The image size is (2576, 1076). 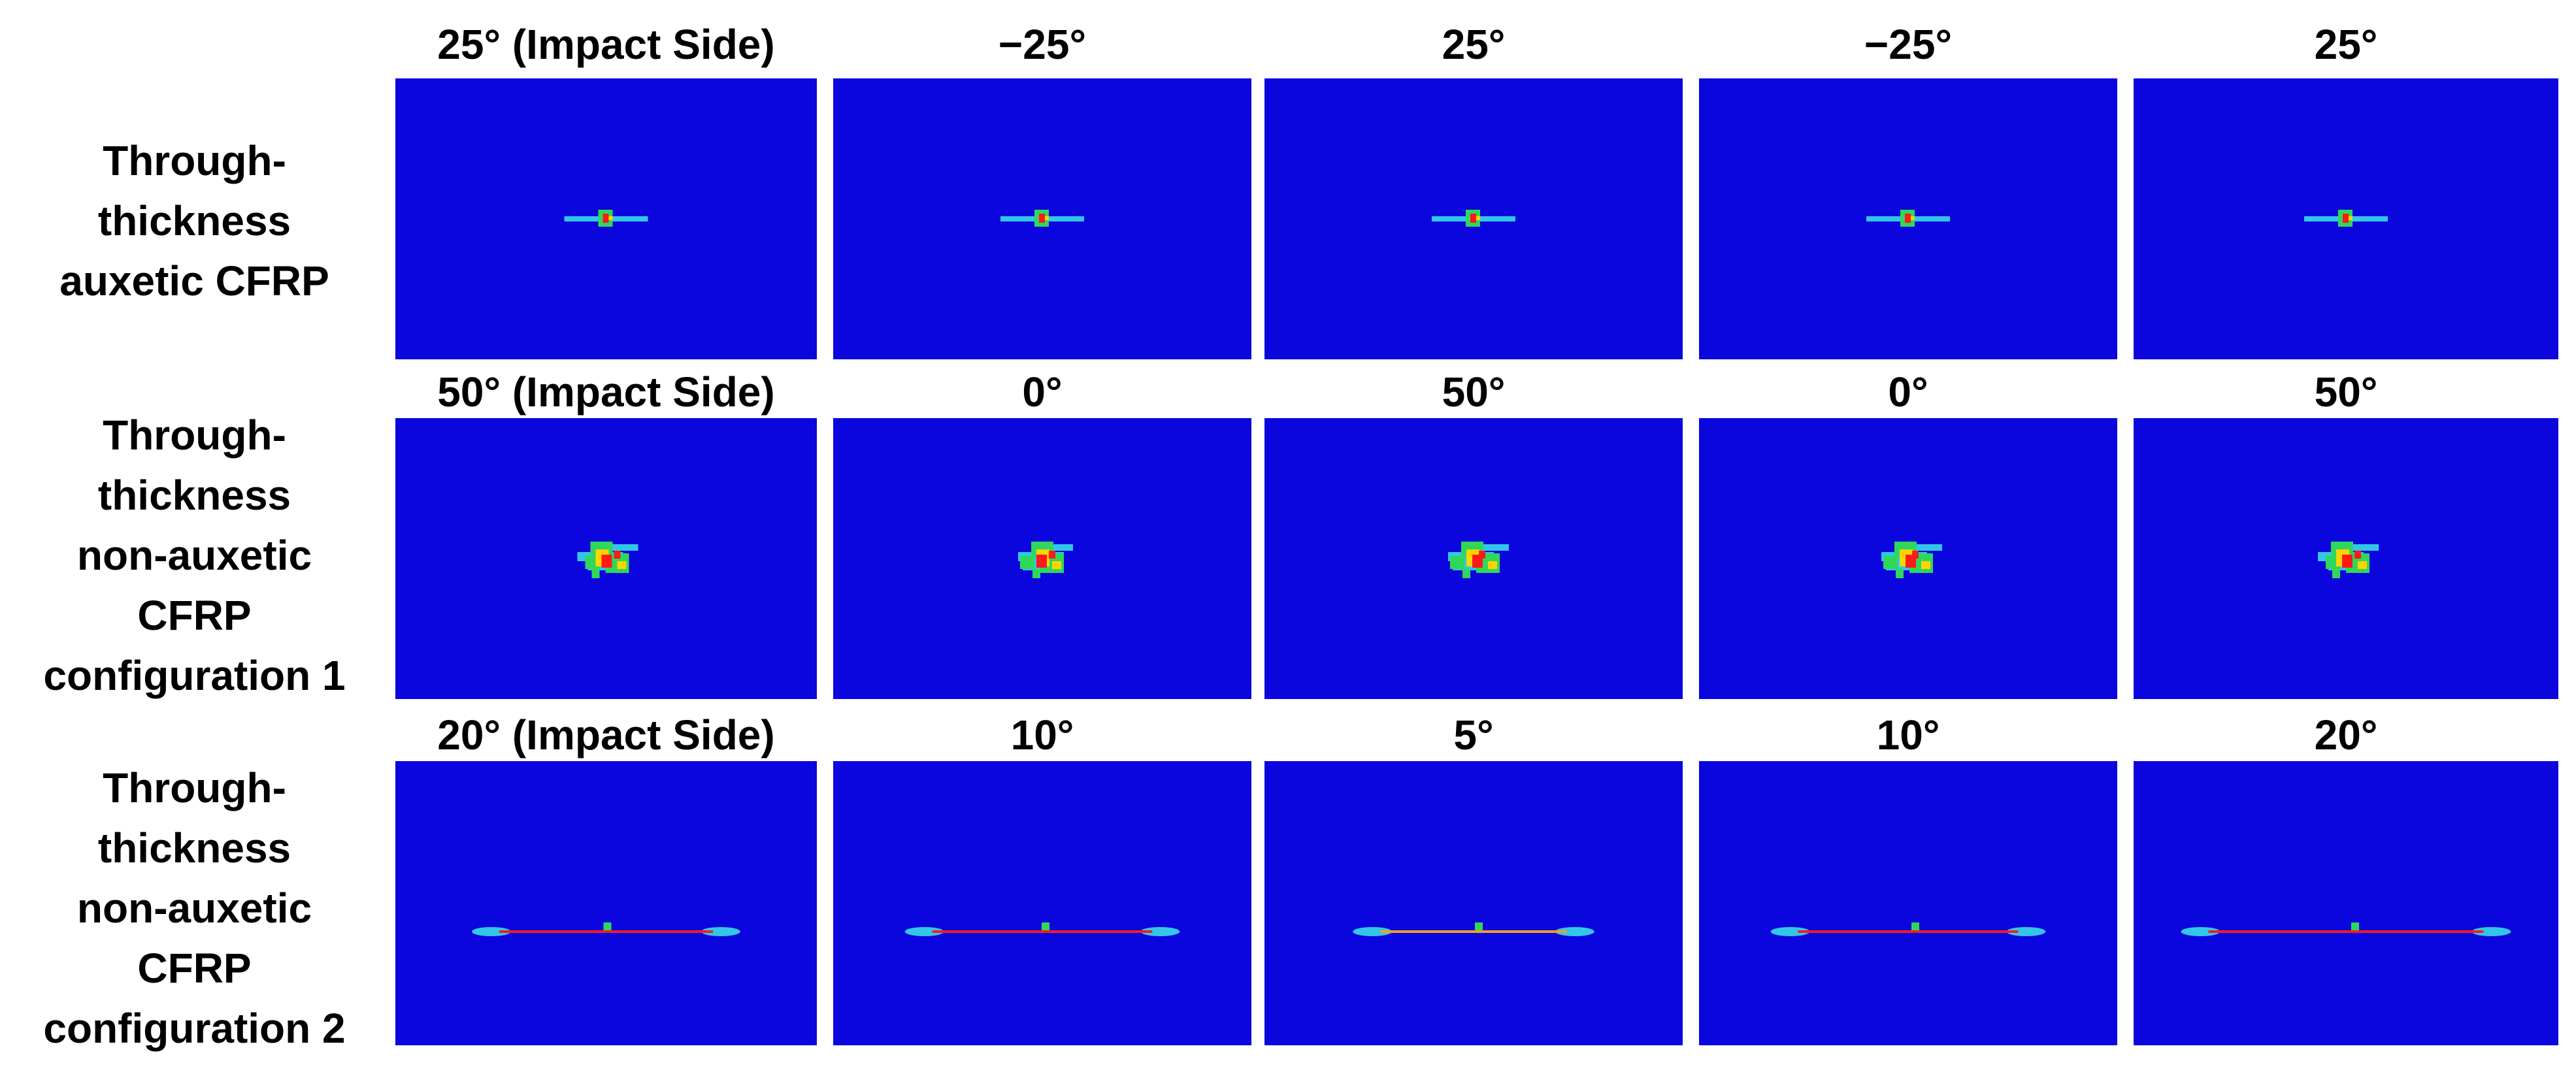 I want to click on row-label-line: auxetic CFRP, so click(x=194, y=280).